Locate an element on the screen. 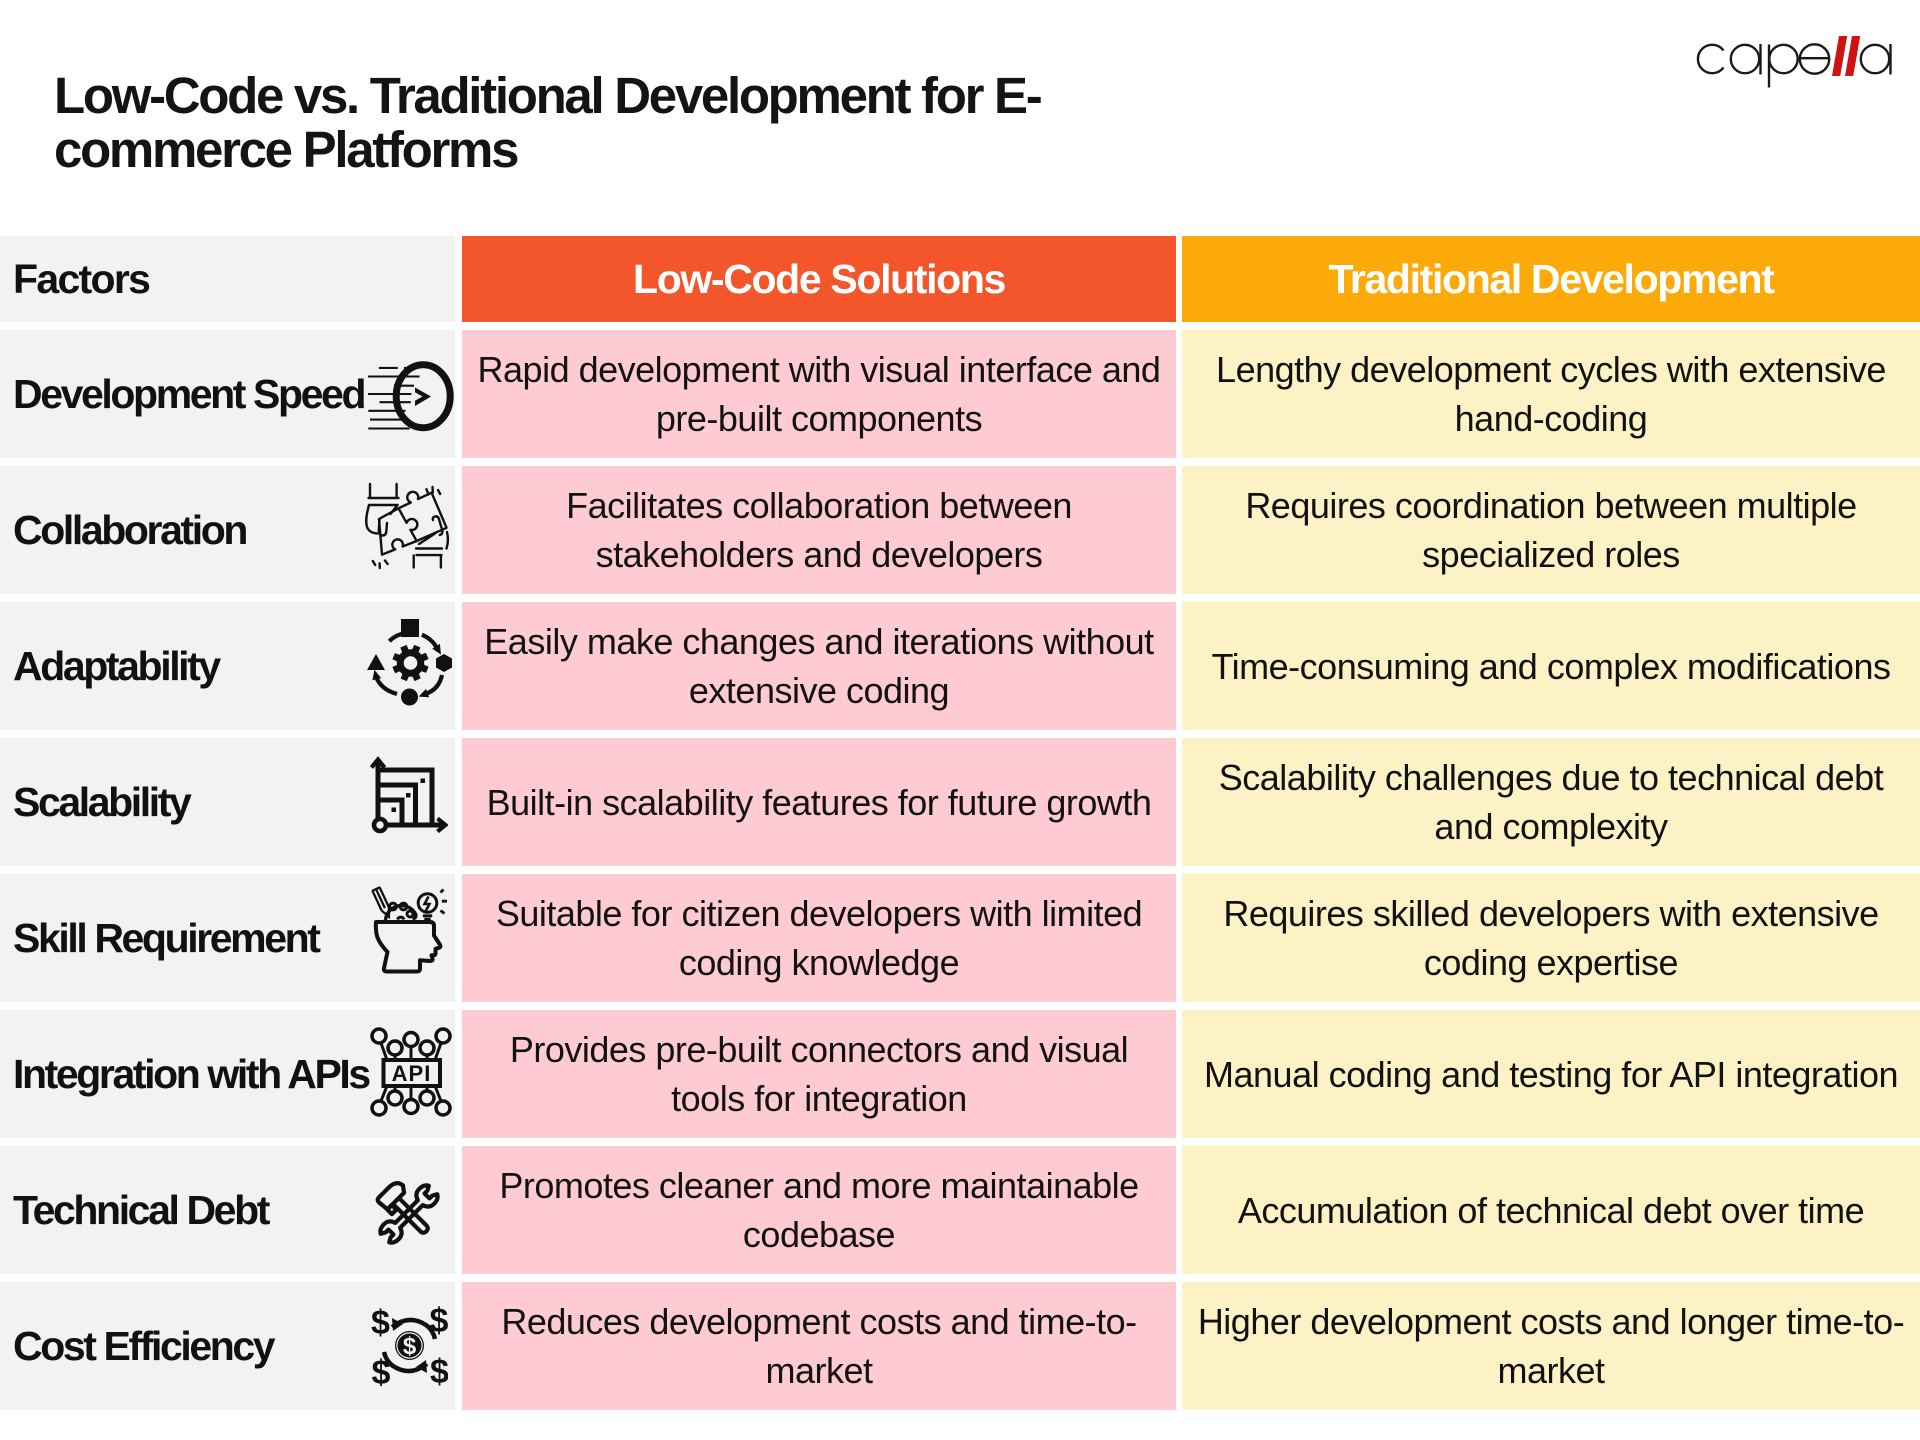  svg-text: API is located at coordinates (412, 1073).